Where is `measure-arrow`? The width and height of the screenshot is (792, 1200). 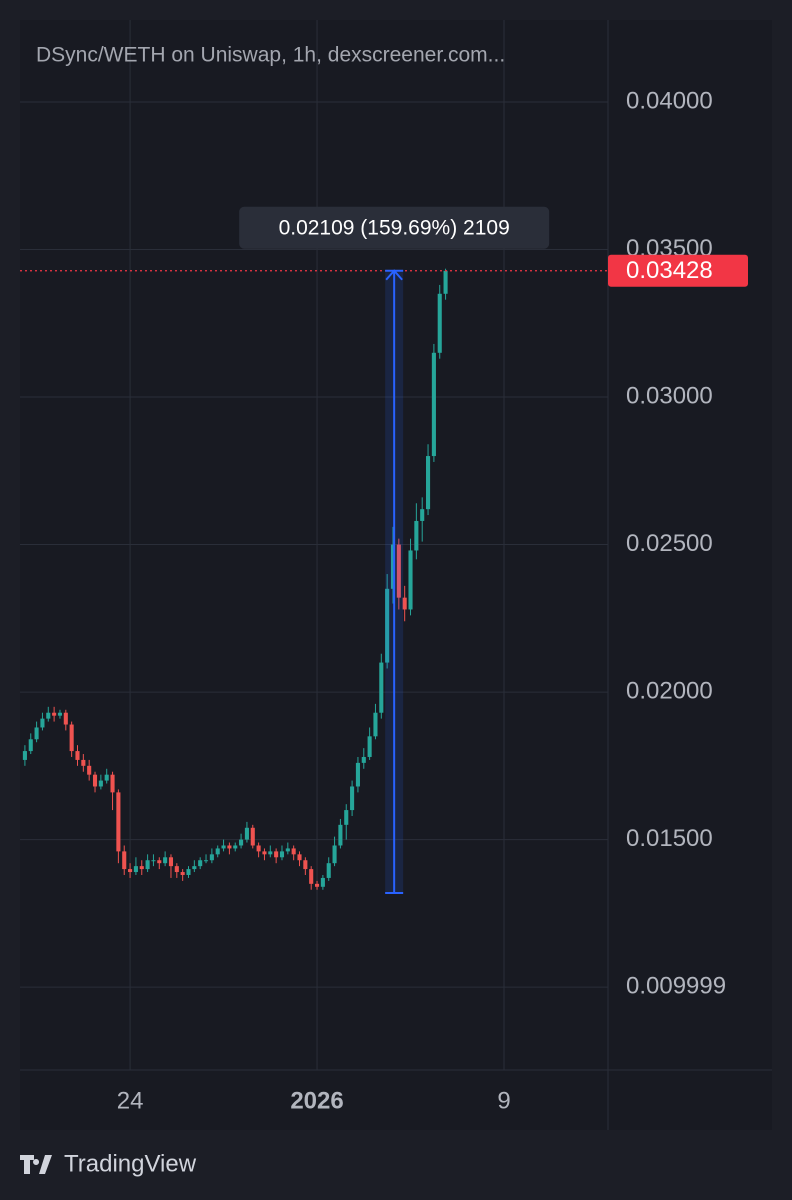
measure-arrow is located at coordinates (394, 275).